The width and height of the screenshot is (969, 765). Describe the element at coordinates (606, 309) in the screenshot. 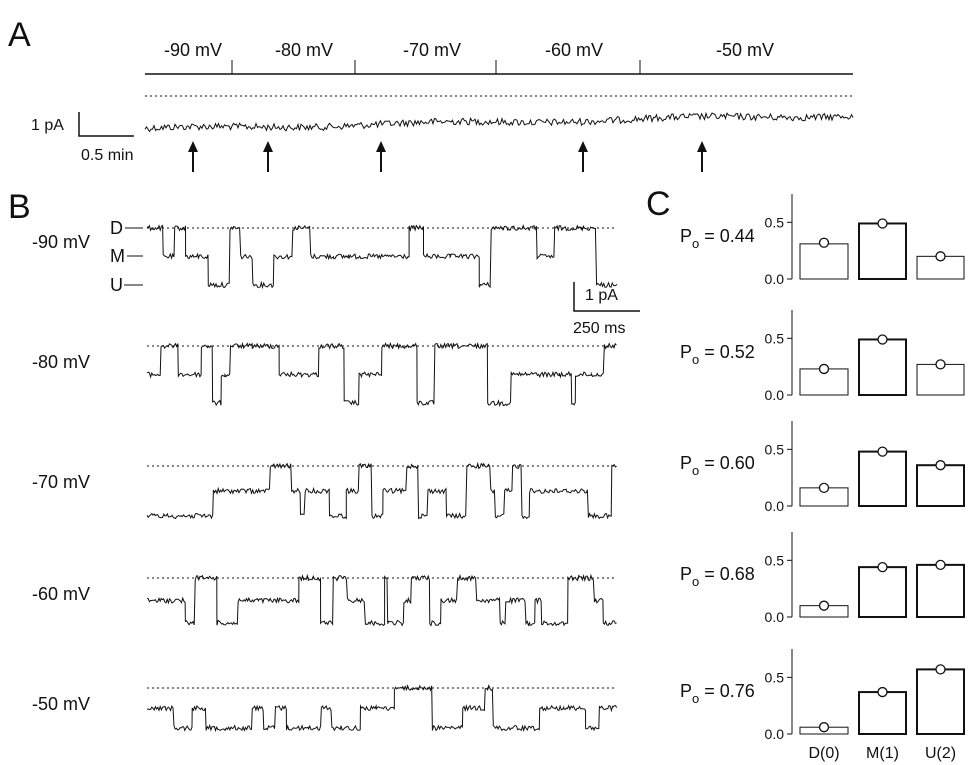

I see `panel-b-scale-bar: 1 pA 250 ms` at that location.